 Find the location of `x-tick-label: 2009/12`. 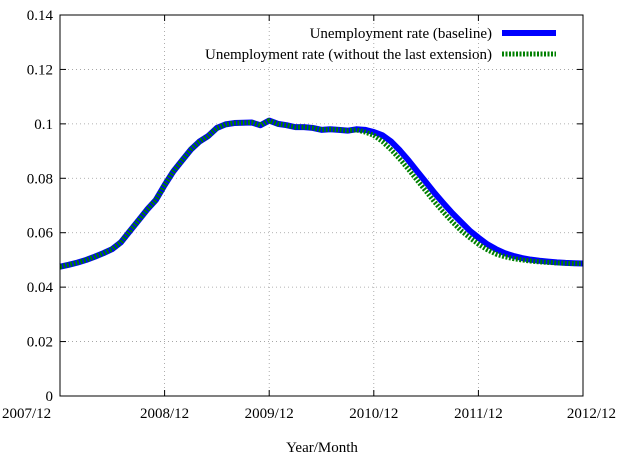

x-tick-label: 2009/12 is located at coordinates (269, 414).